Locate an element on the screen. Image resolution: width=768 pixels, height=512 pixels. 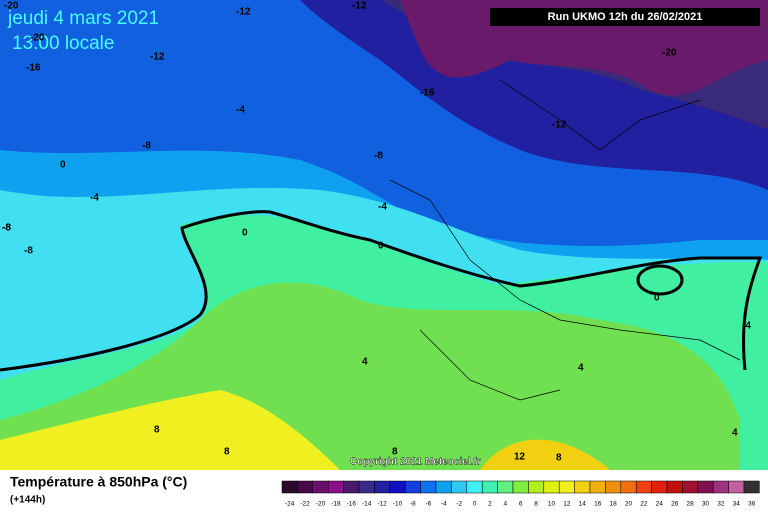
colorbar-tick-label: 34 is located at coordinates (737, 504).